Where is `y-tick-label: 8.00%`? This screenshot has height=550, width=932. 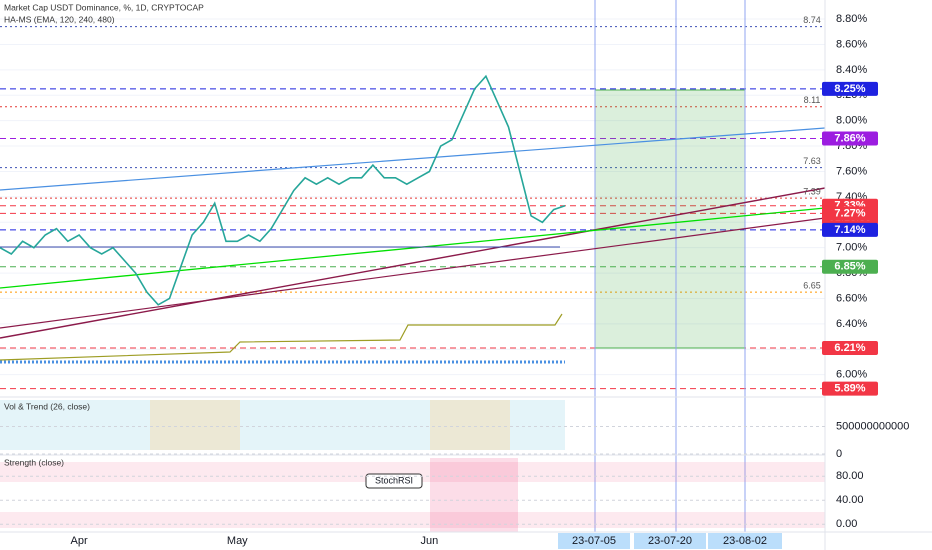 y-tick-label: 8.00% is located at coordinates (851, 121).